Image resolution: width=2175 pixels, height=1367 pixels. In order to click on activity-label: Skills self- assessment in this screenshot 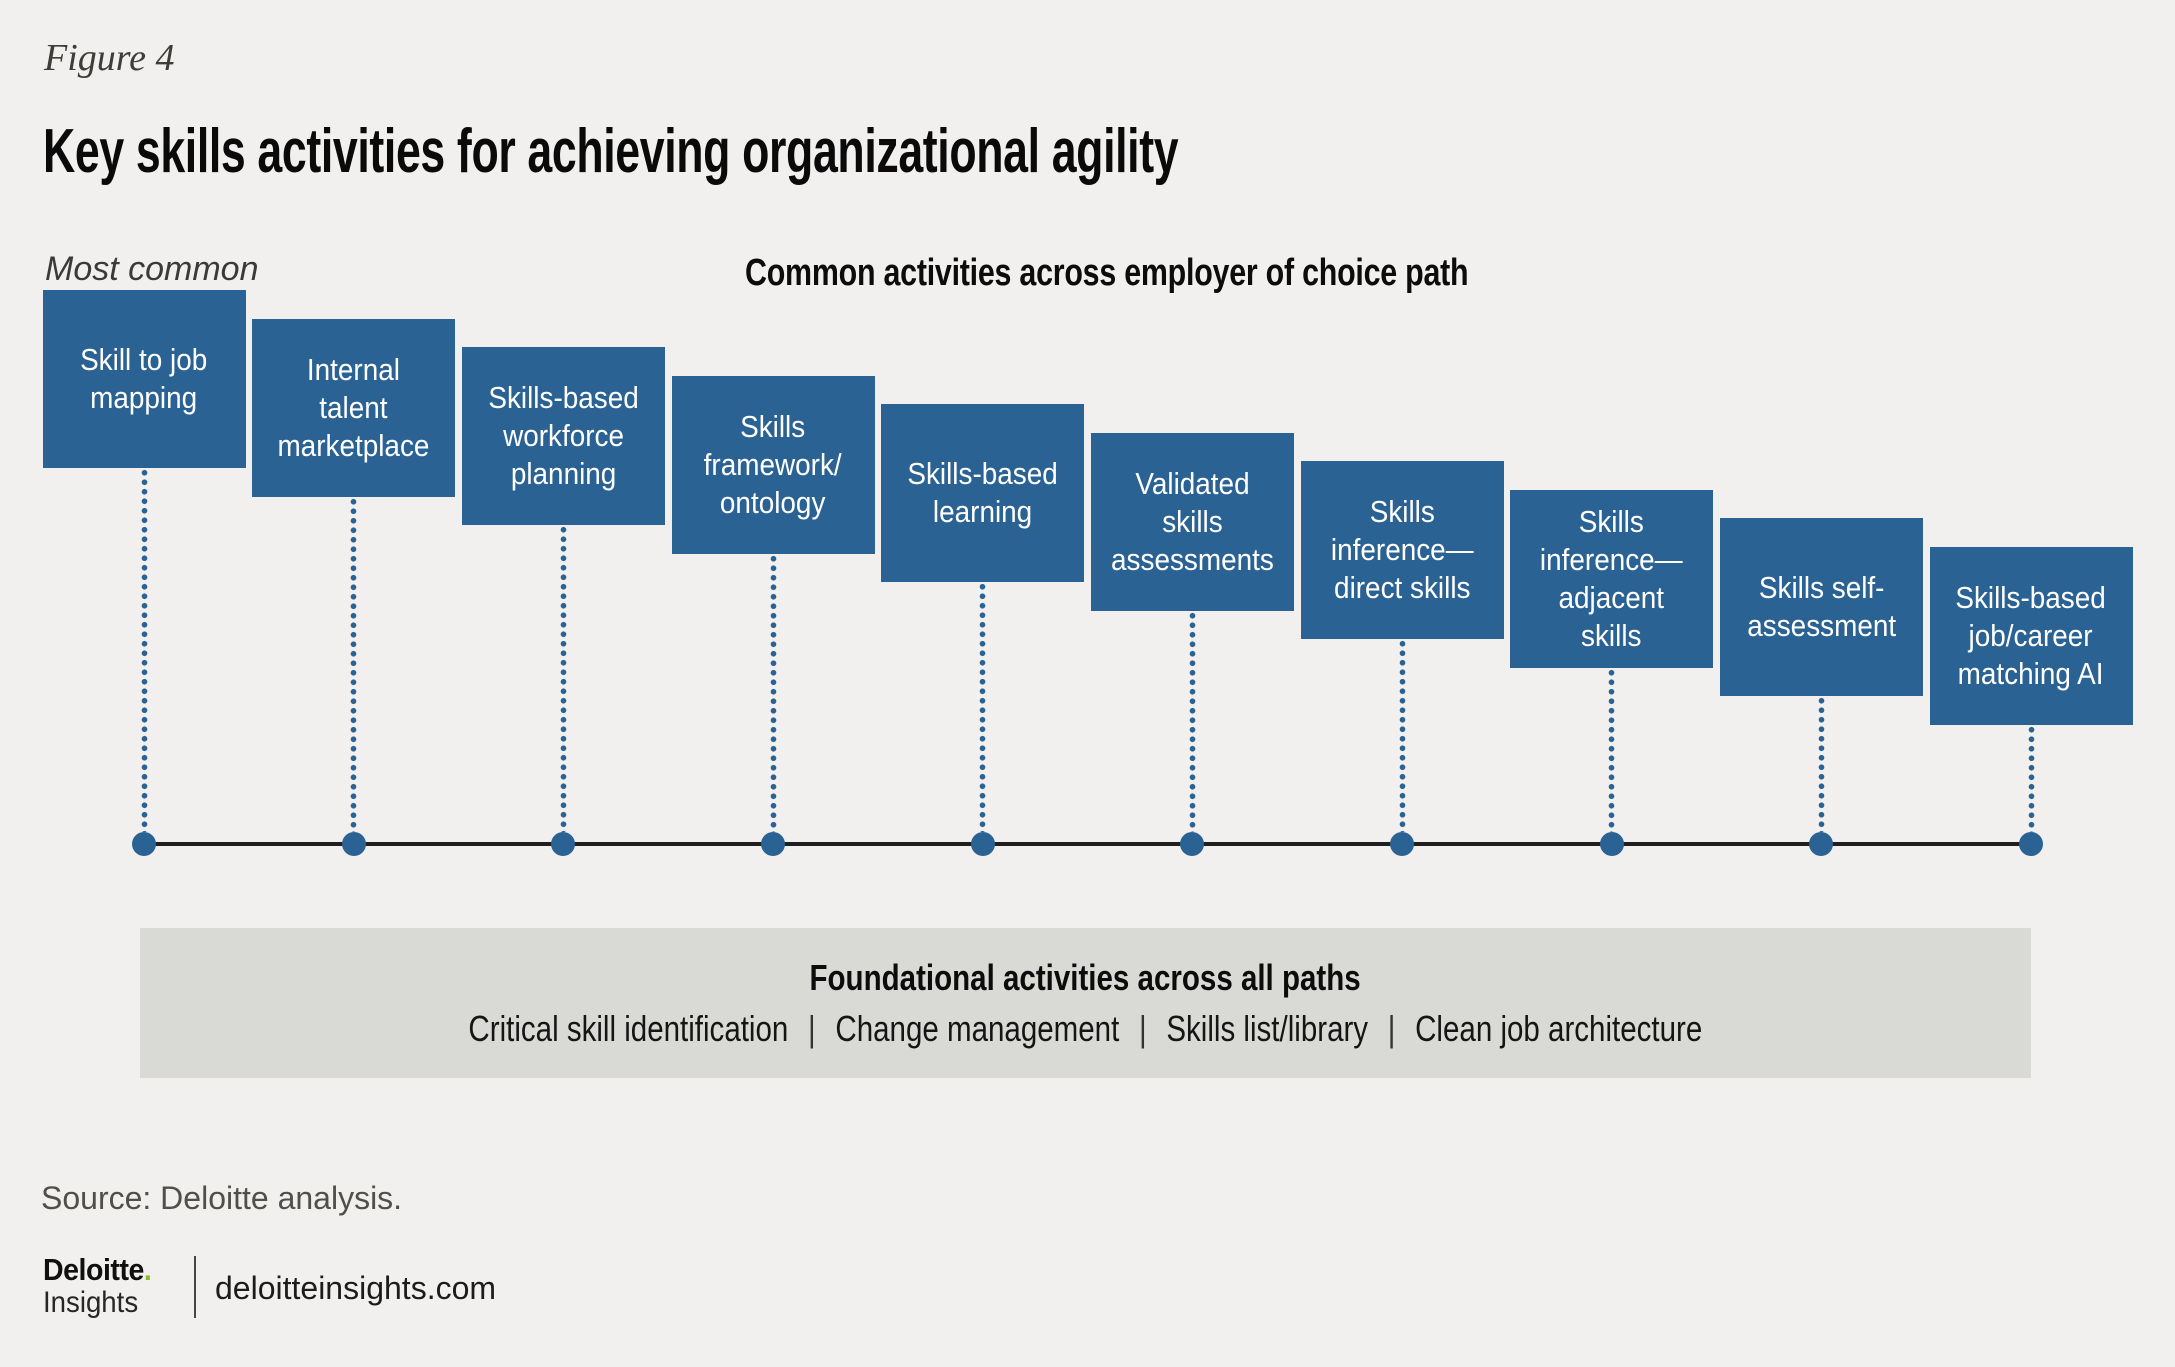, I will do `click(1821, 607)`.